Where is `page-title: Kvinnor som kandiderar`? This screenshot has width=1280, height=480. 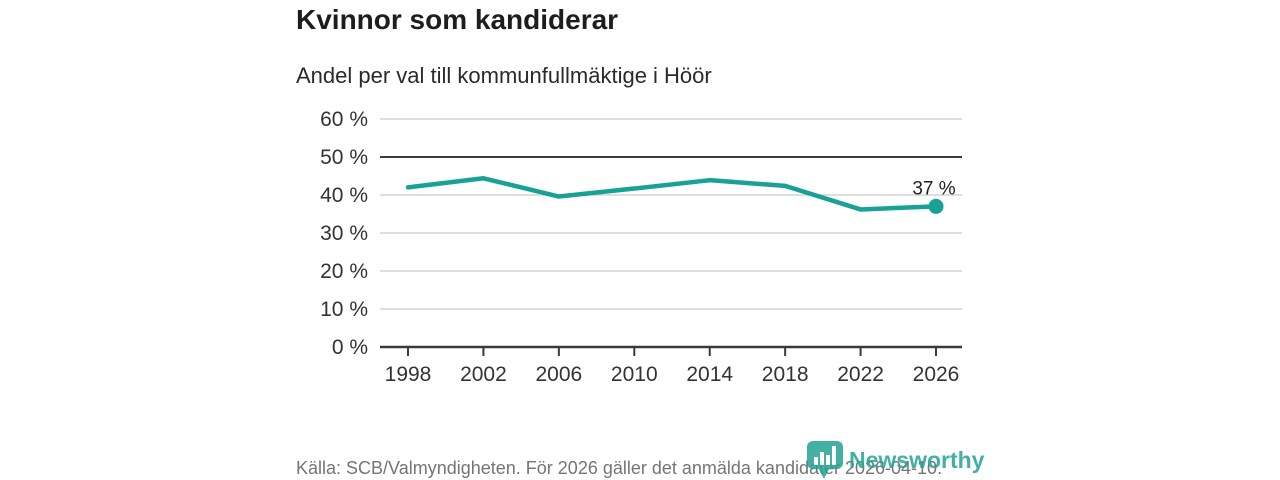 page-title: Kvinnor som kandiderar is located at coordinates (457, 19).